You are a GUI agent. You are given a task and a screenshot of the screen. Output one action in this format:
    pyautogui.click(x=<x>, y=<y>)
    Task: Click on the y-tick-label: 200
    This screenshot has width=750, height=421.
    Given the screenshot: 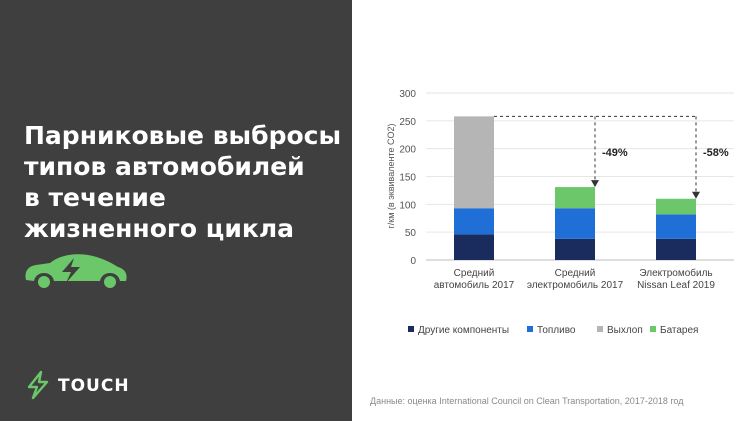 What is the action you would take?
    pyautogui.click(x=407, y=150)
    